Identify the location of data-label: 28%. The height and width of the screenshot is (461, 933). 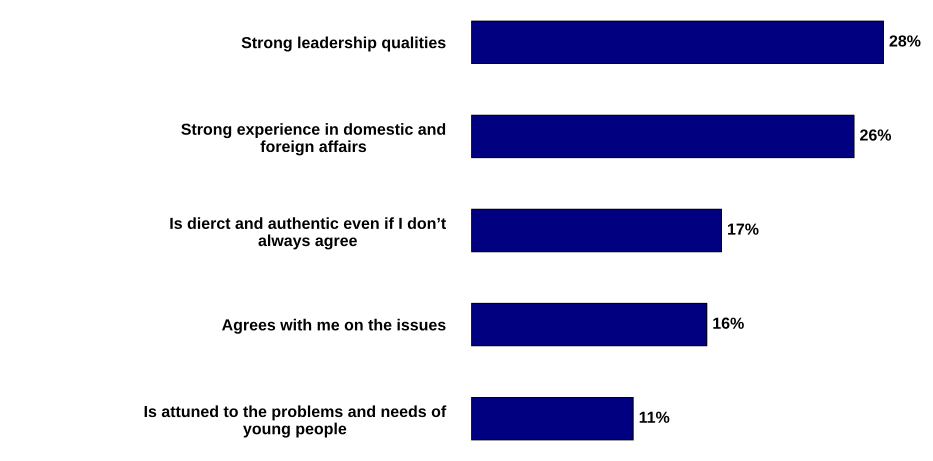
(905, 41).